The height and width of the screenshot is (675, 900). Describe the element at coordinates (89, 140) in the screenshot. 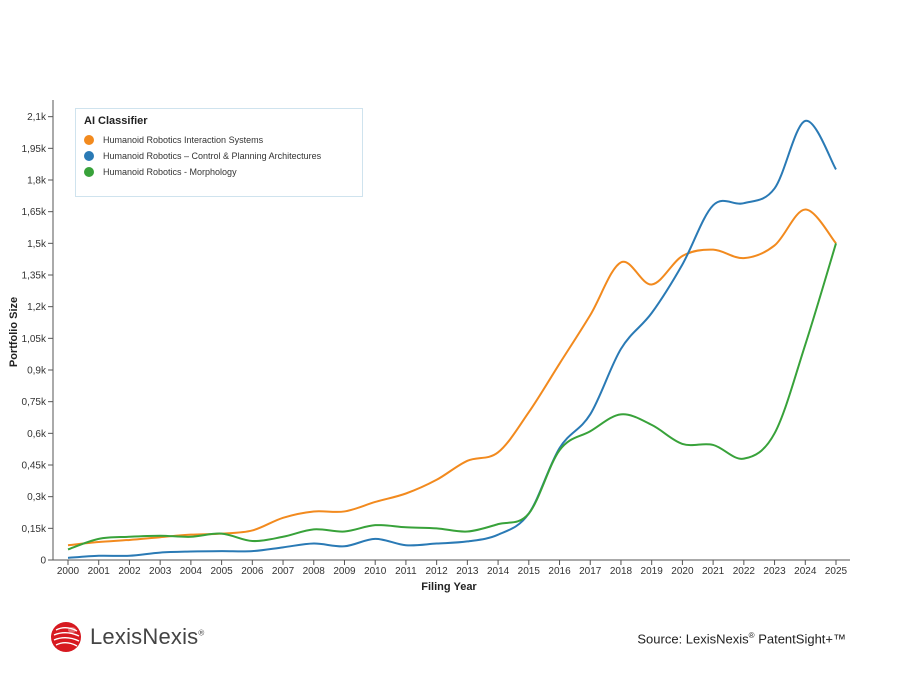

I see `legend-swatch-orange` at that location.